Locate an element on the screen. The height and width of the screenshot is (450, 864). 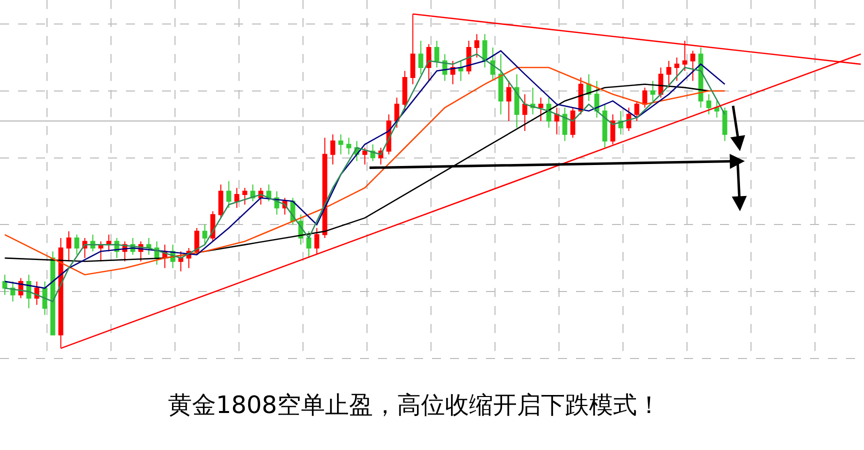
text: 黄金1808空单止盈，高位收缩开启下跌模式！ is located at coordinates (415, 405).